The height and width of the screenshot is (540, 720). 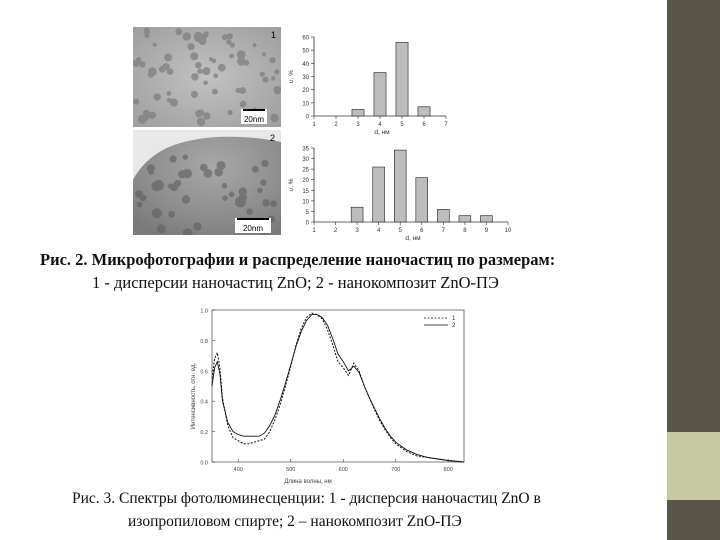 I want to click on hist1-x-tick-label: 2, so click(x=336, y=125).